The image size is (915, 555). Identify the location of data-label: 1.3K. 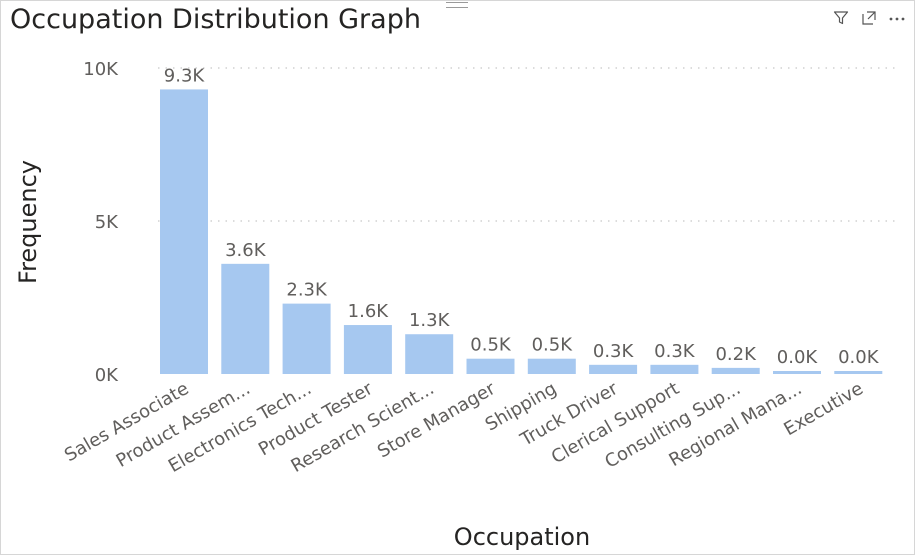
(430, 320).